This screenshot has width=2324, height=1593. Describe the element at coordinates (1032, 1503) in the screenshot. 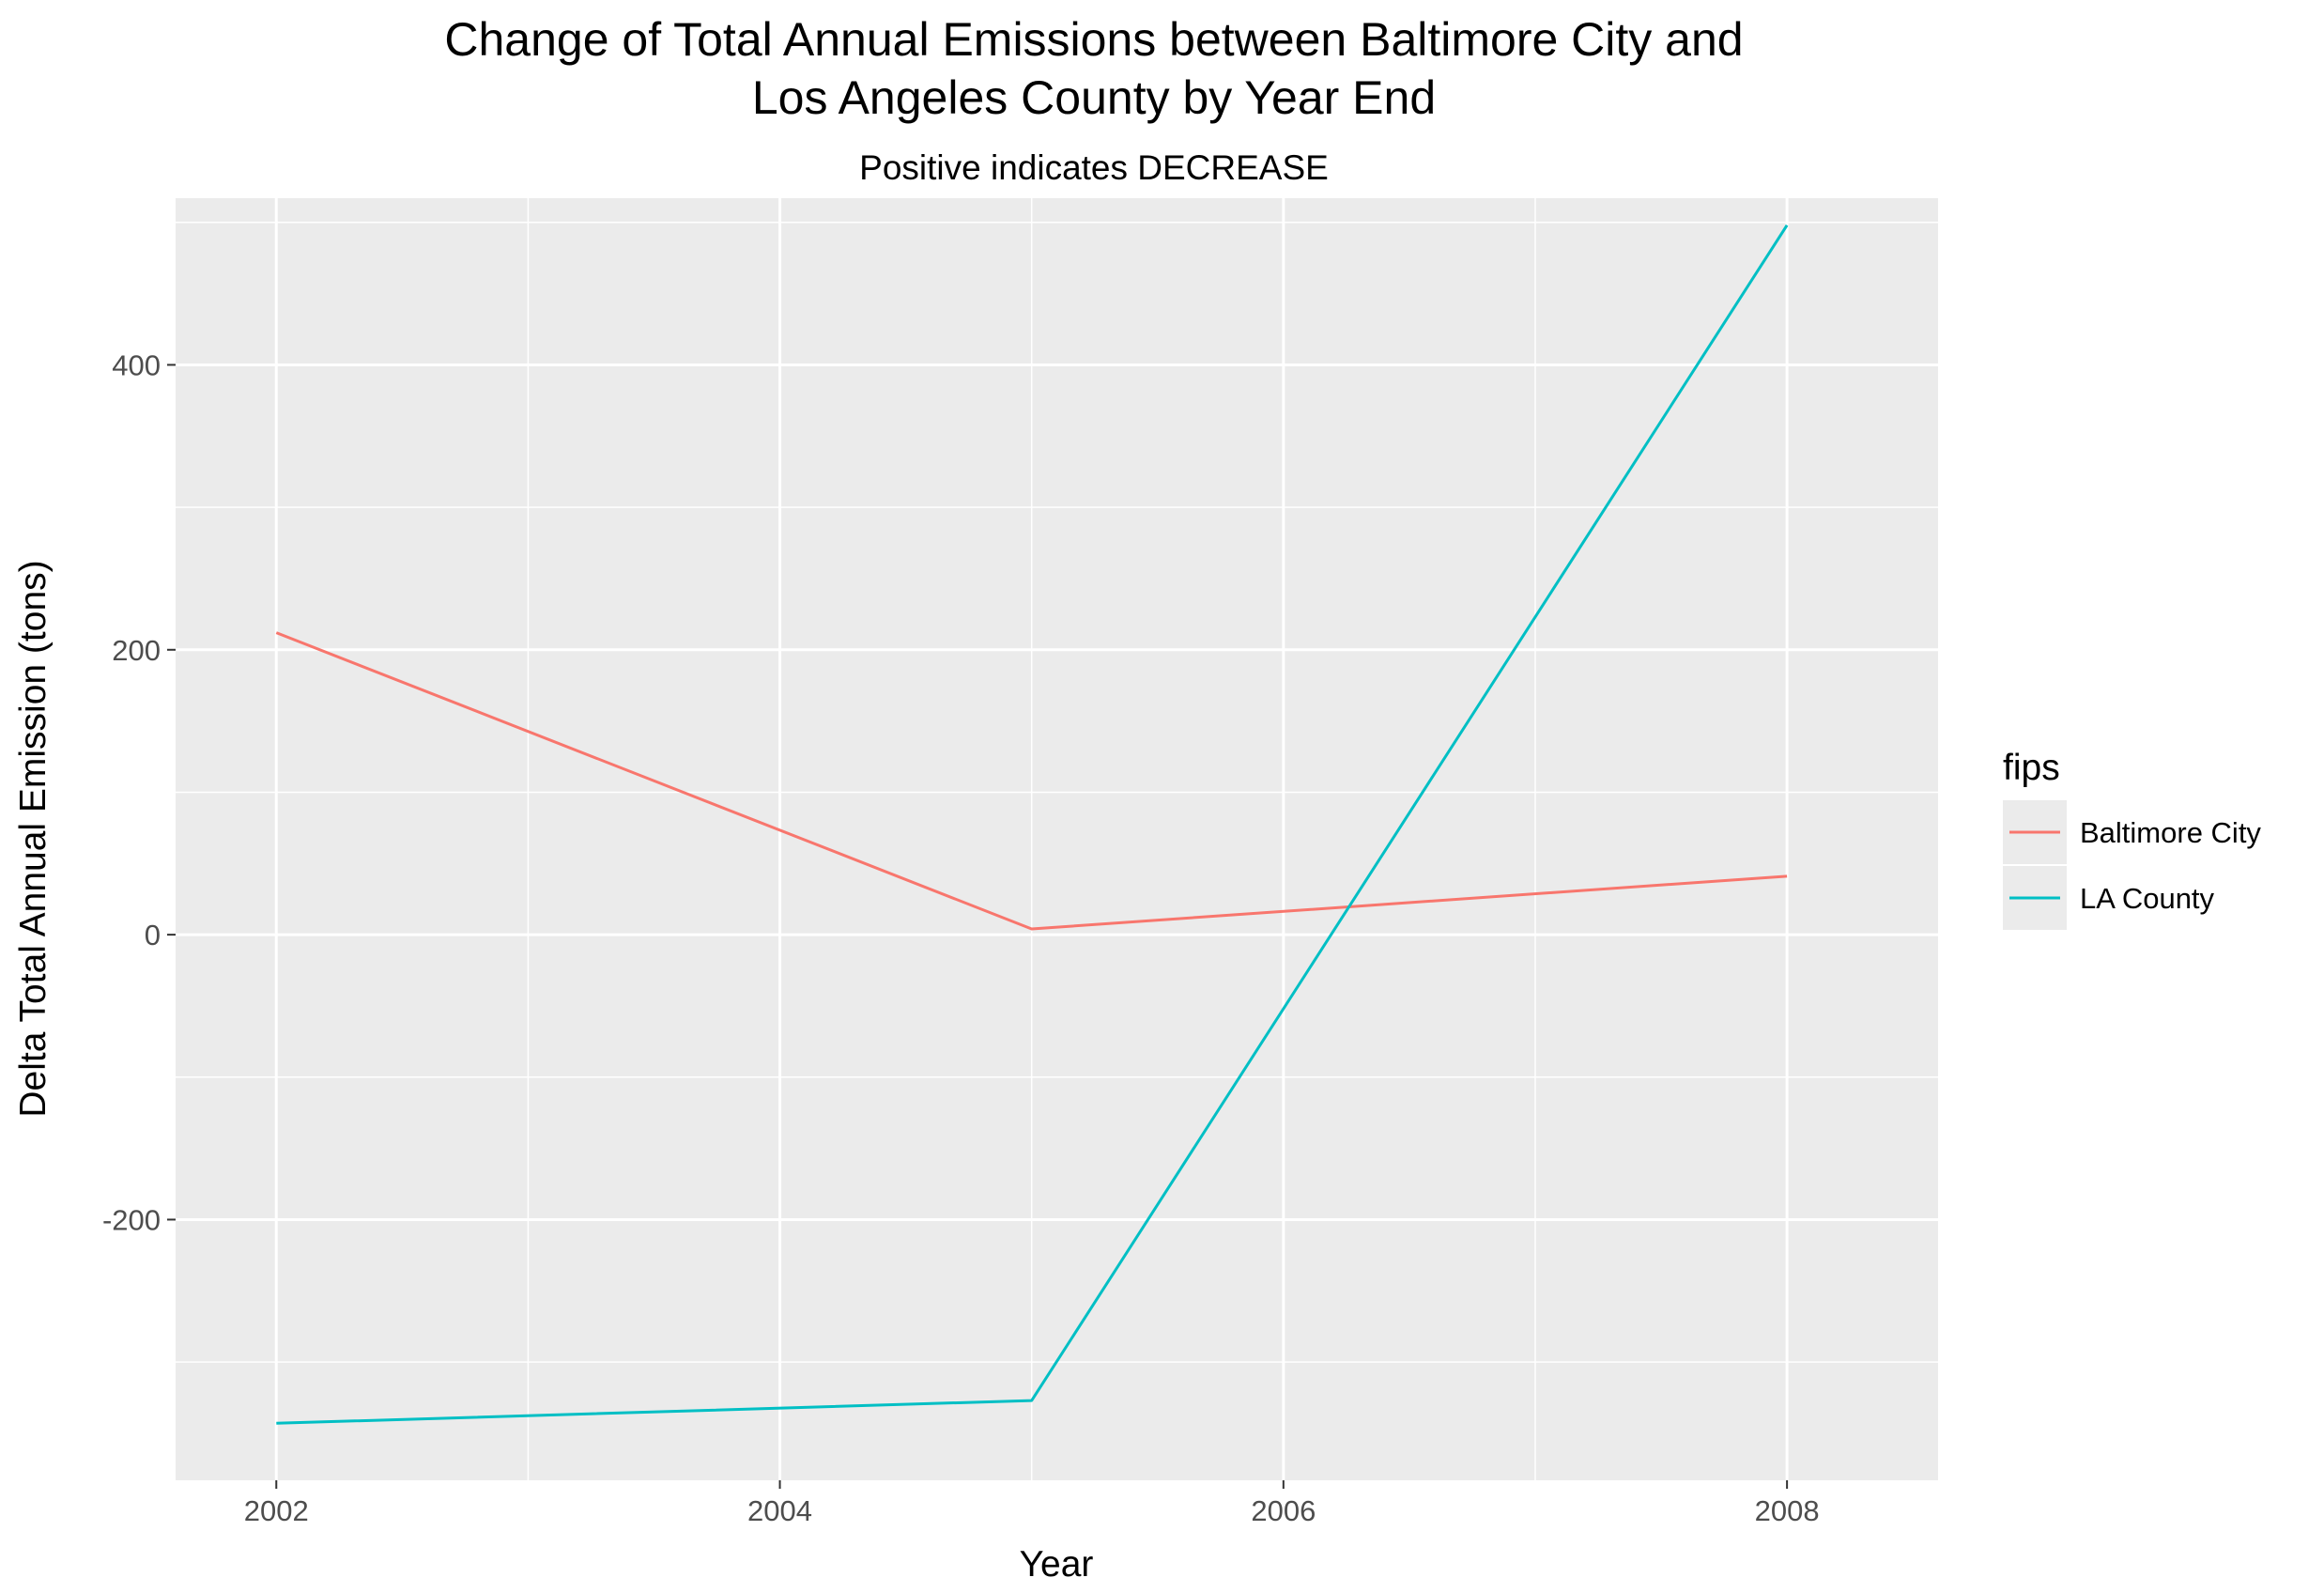

I see `x-axis: 2002 2004 2006 2008` at that location.